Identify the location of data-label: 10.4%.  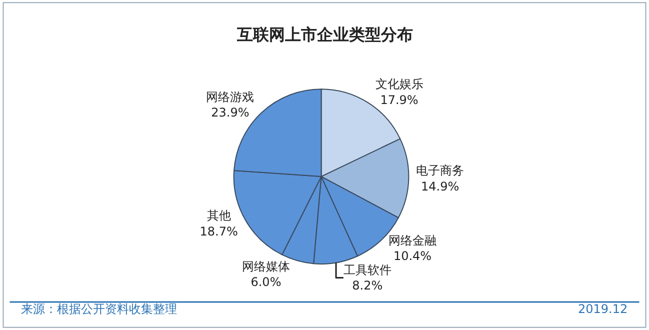
(412, 255).